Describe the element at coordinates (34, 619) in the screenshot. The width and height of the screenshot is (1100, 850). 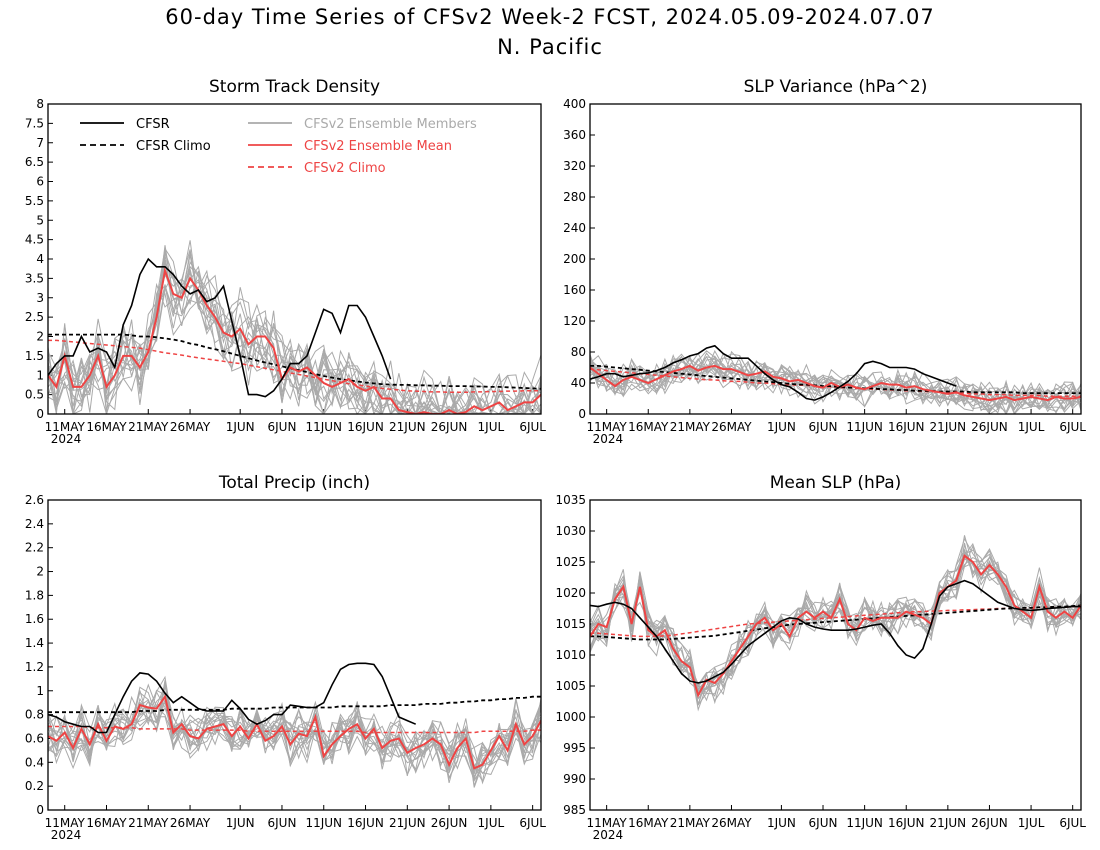
I see `y-tick-label: 1.6` at that location.